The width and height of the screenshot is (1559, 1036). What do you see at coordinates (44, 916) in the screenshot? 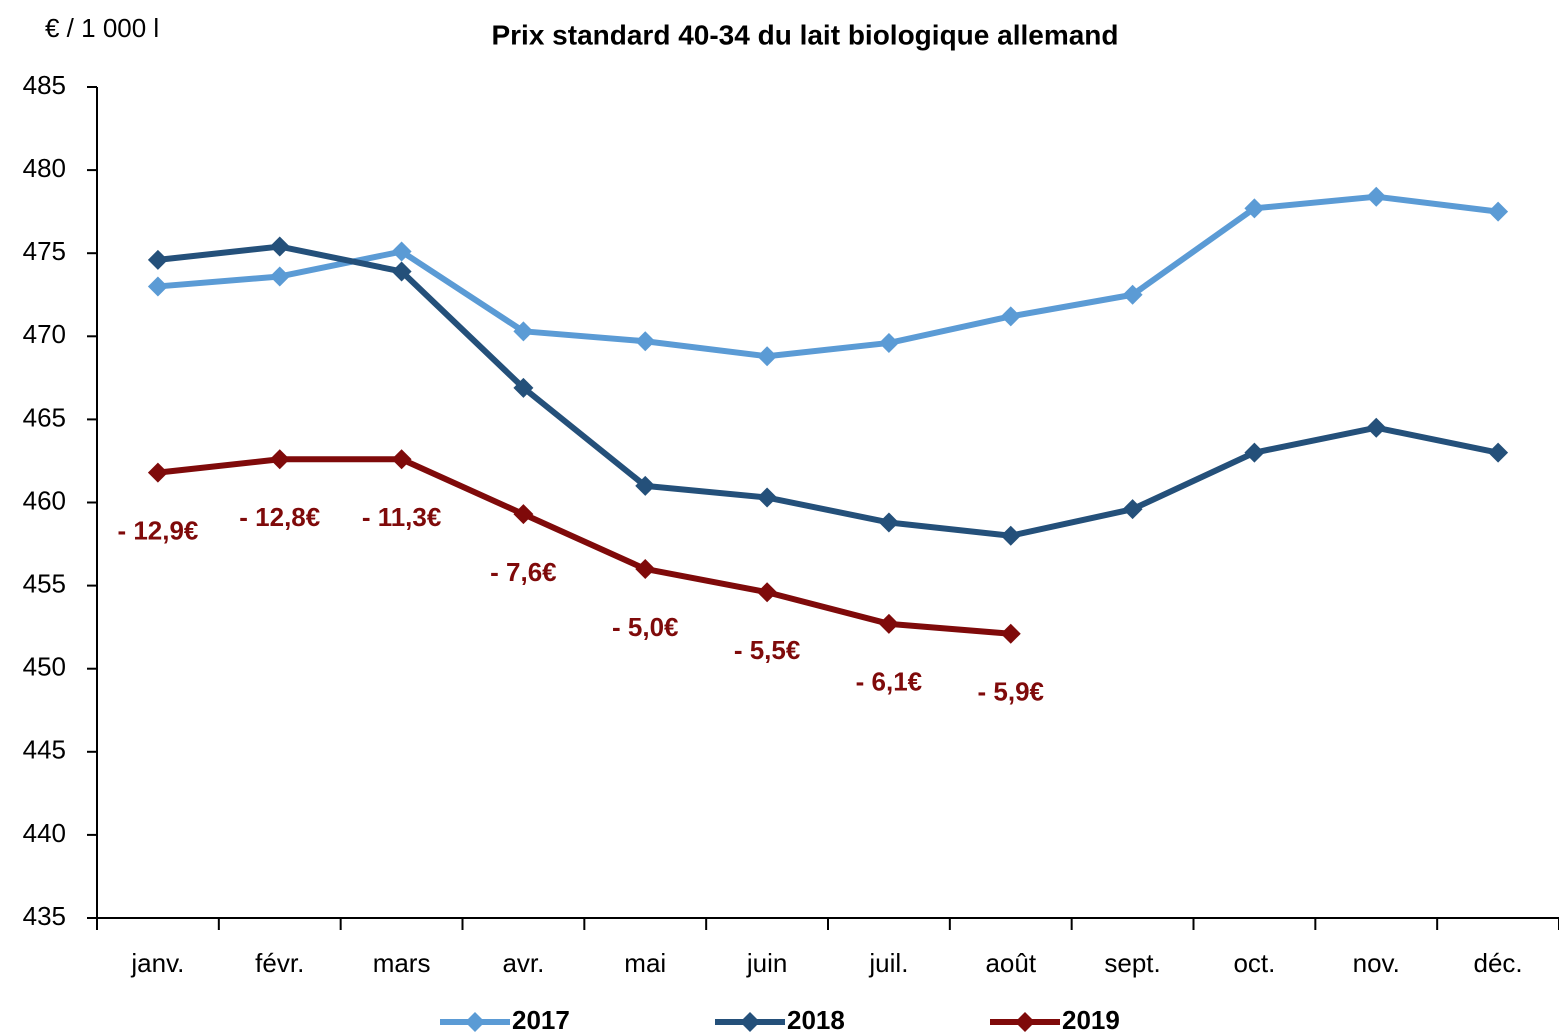
I see `y-tick-label: 435` at bounding box center [44, 916].